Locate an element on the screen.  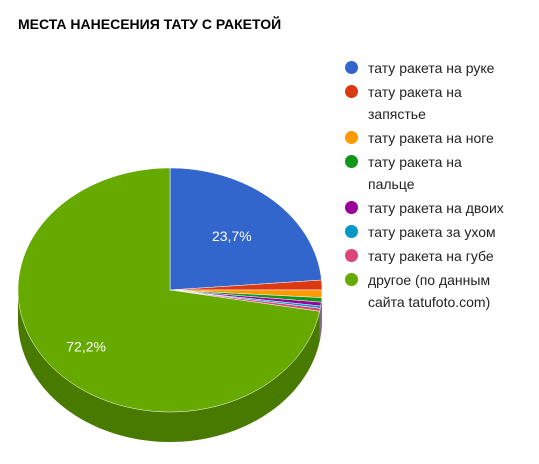
legend-label: тату ракета на губе is located at coordinates (431, 256).